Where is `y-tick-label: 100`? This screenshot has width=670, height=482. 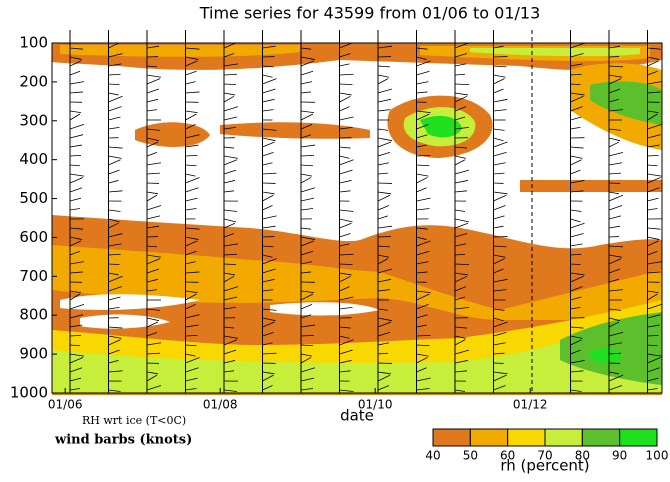 y-tick-label: 100 is located at coordinates (33, 43).